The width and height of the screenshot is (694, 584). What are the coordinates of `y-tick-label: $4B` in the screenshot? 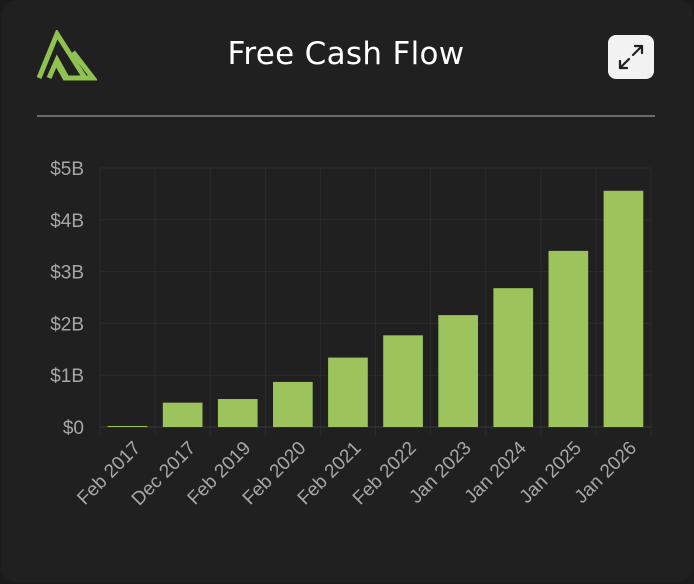 It's located at (67, 221).